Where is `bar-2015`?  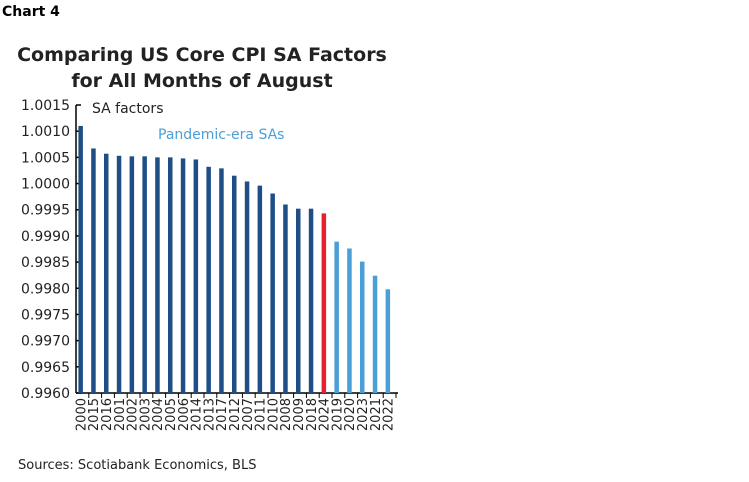 bar-2015 is located at coordinates (93, 270).